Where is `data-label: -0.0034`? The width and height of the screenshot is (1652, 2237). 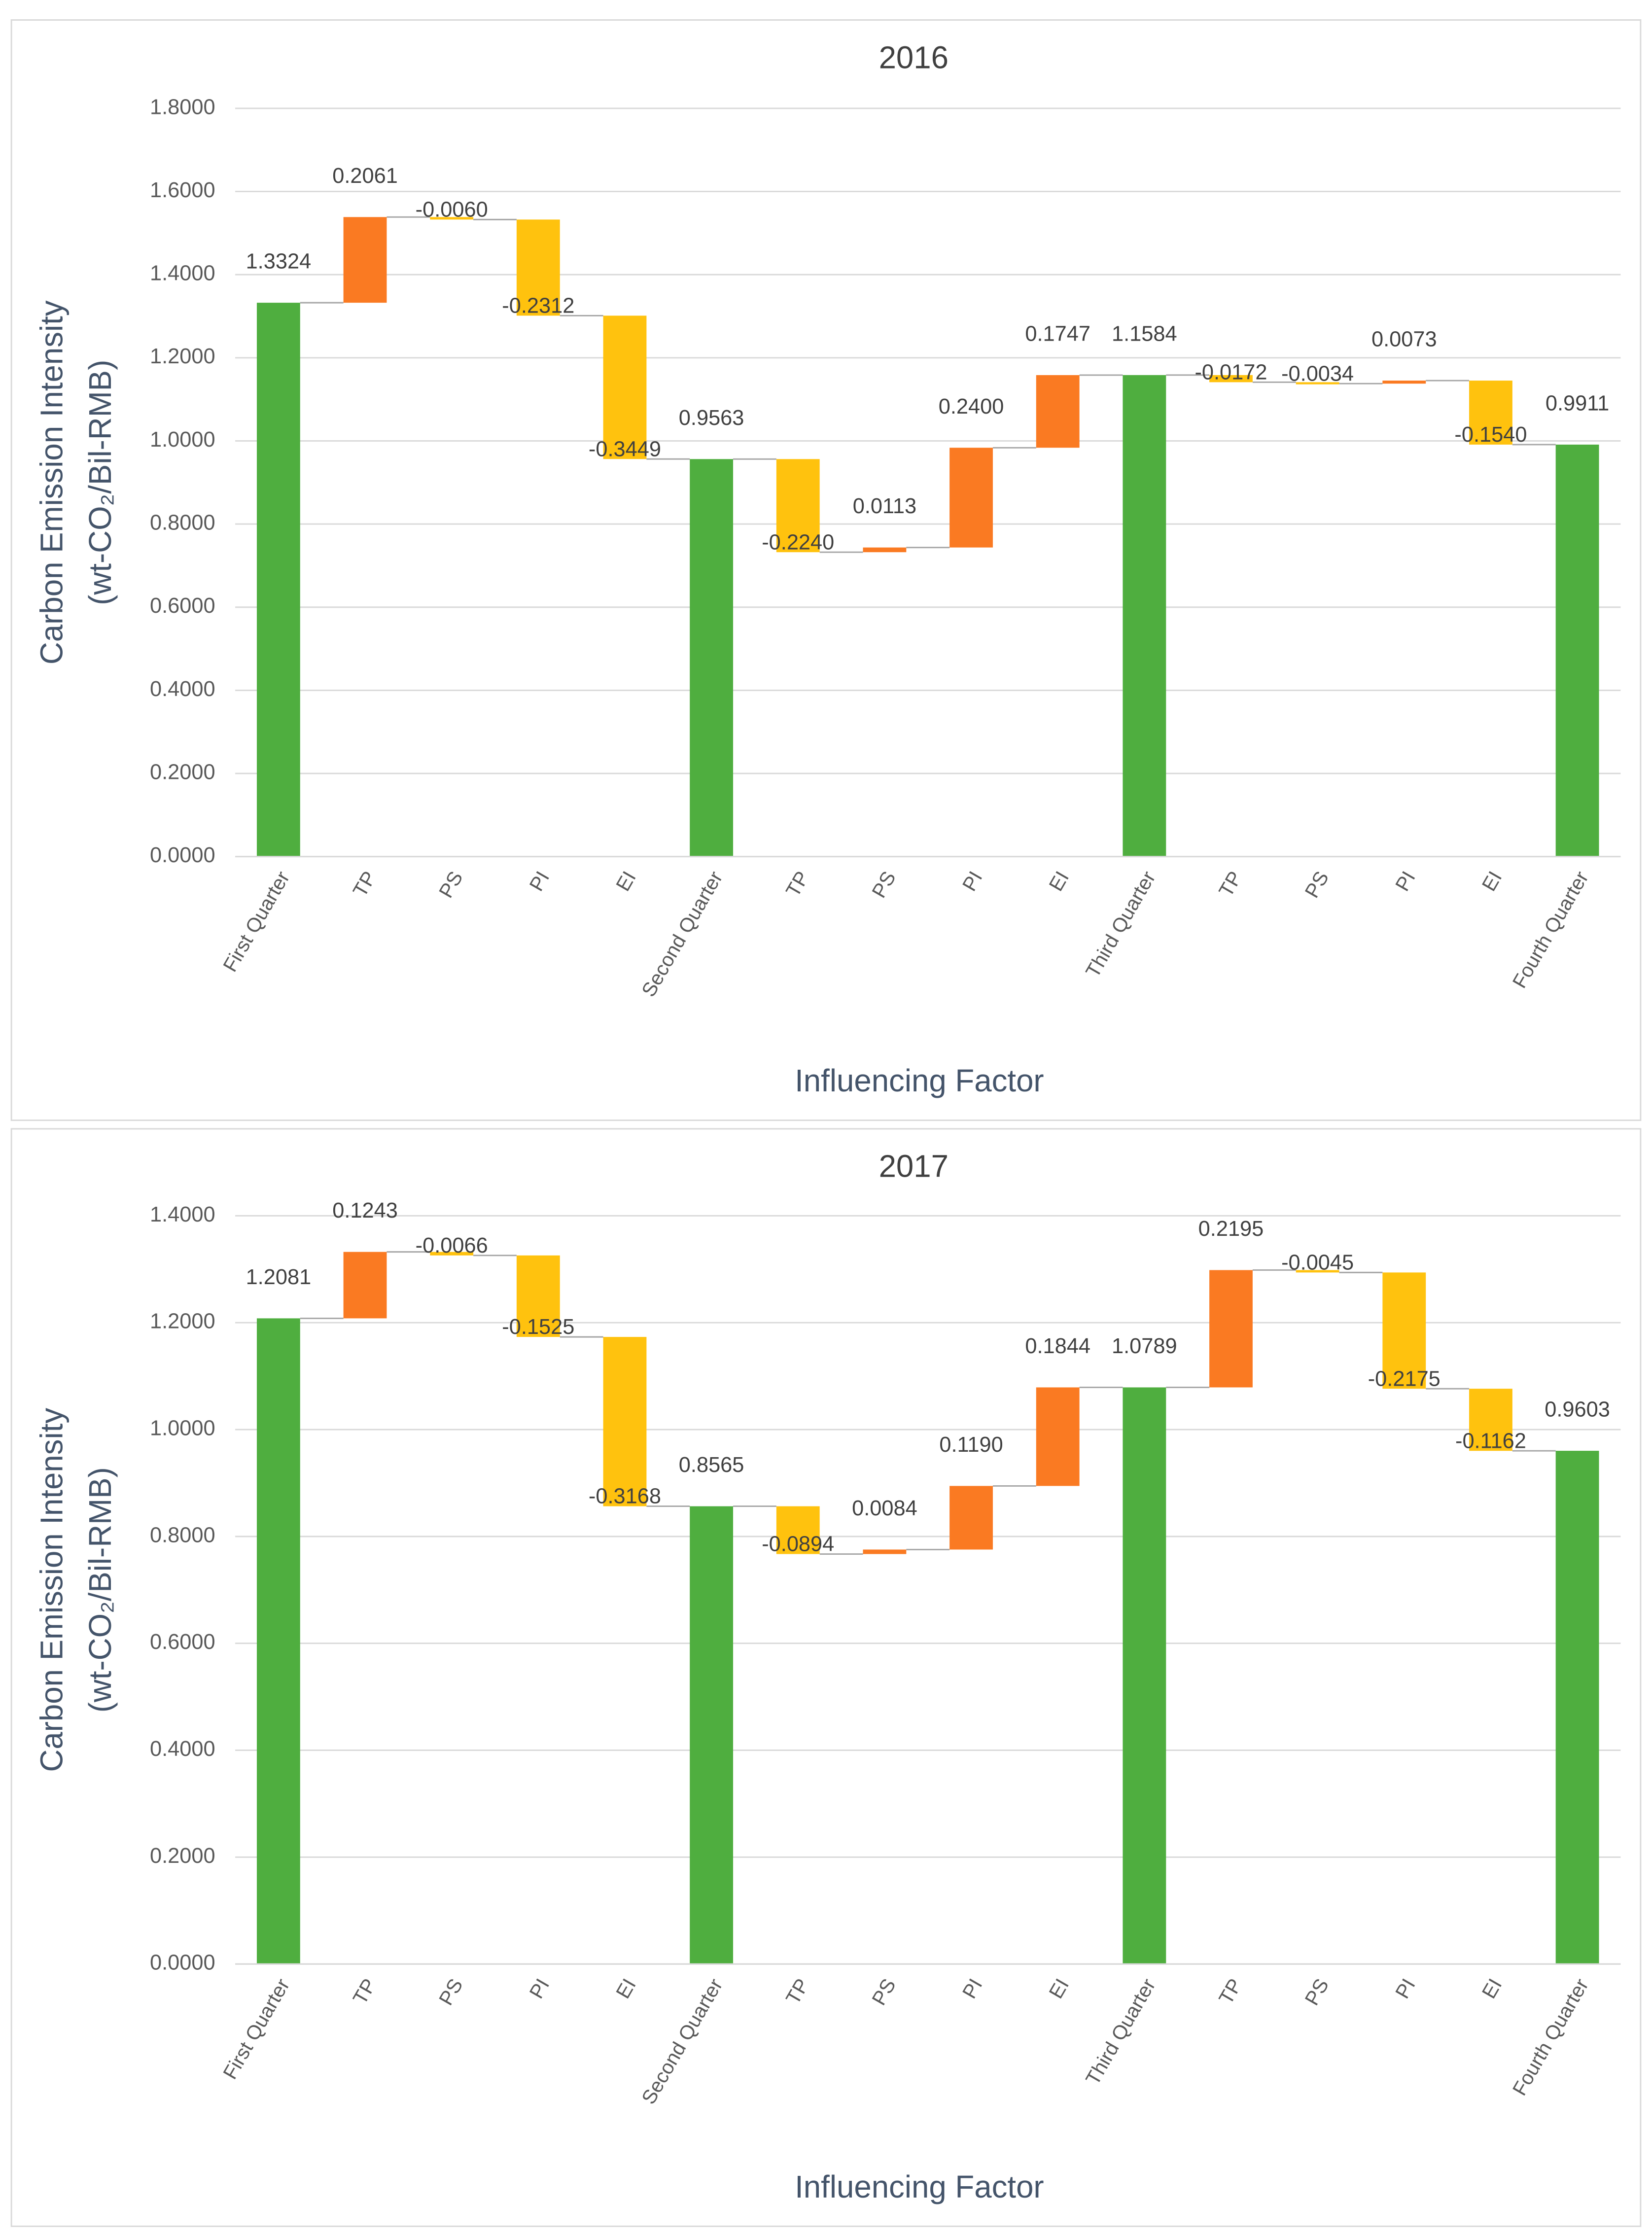
data-label: -0.0034 is located at coordinates (1317, 373).